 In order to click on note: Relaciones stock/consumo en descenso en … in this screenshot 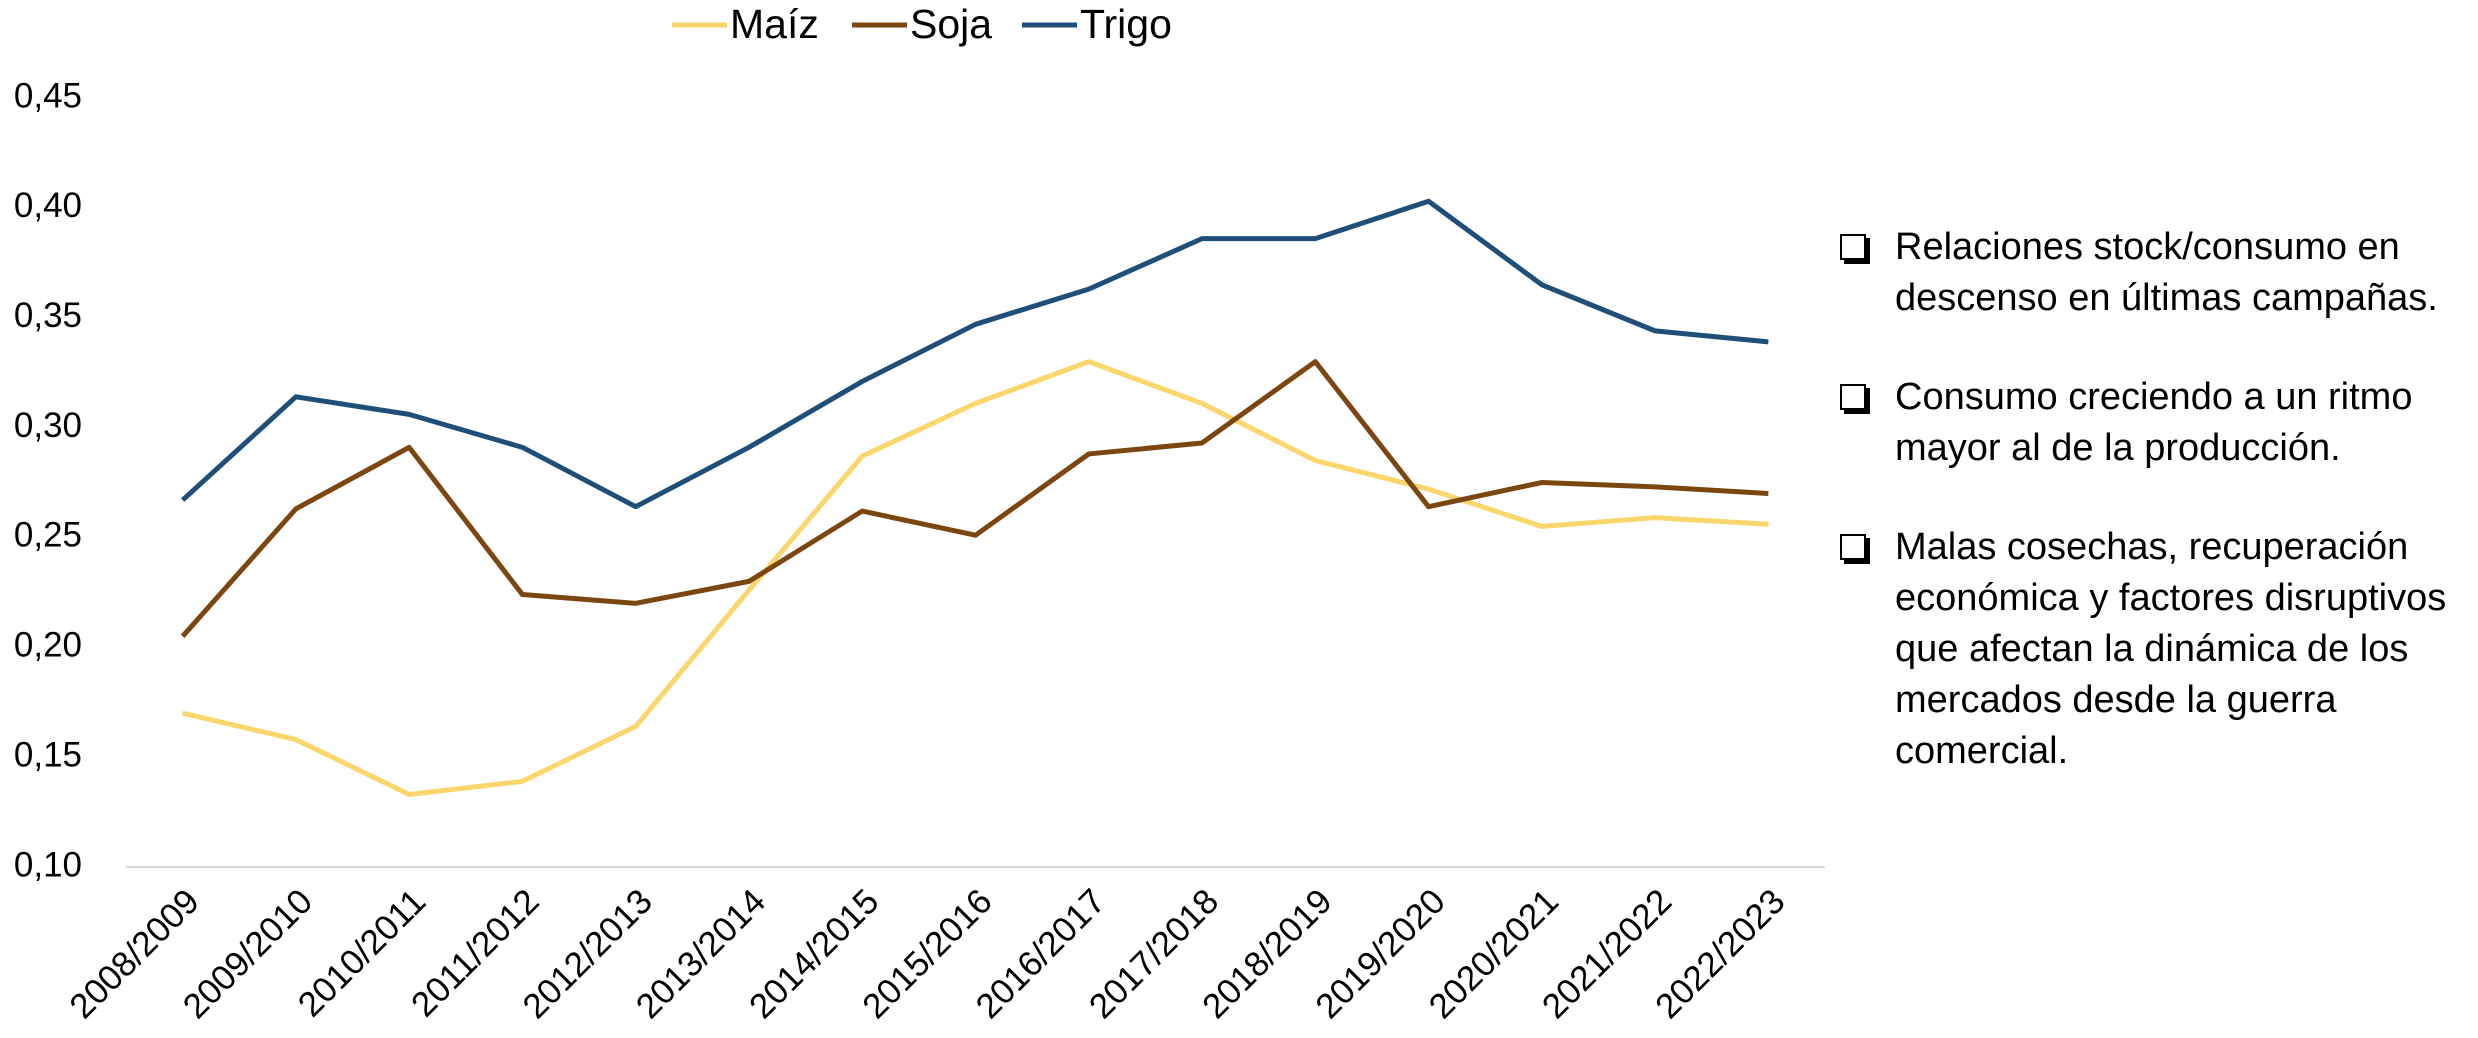, I will do `click(2150, 273)`.